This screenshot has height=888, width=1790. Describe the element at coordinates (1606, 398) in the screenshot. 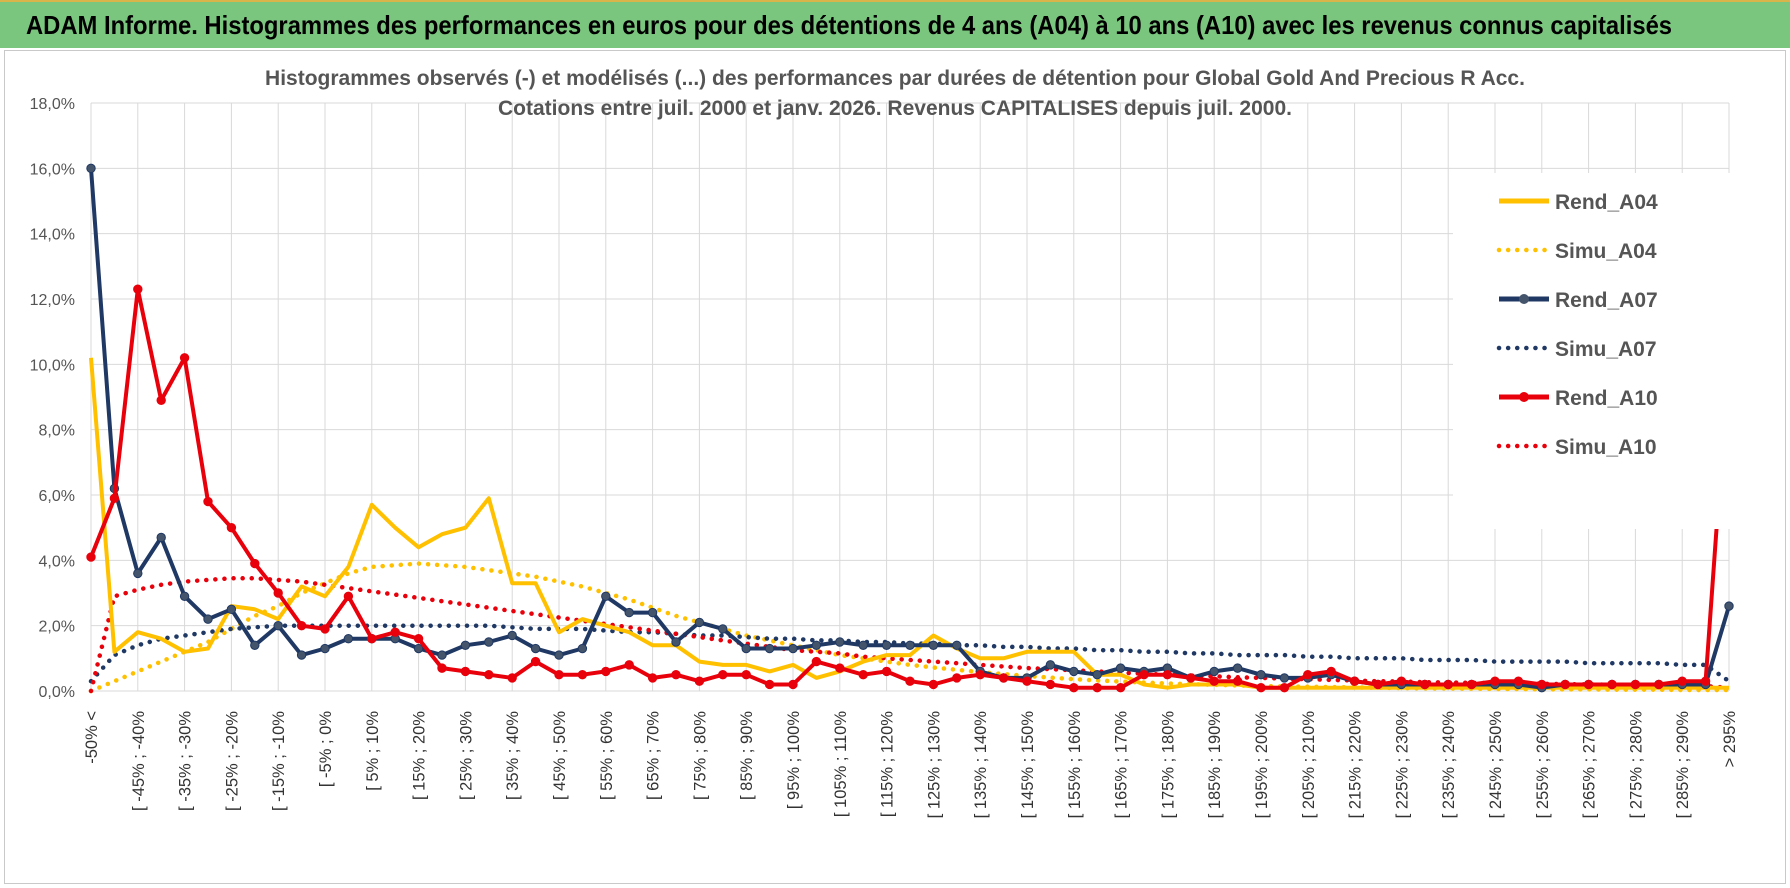

I see `legend-label-rend-a10: Rend_A10` at that location.